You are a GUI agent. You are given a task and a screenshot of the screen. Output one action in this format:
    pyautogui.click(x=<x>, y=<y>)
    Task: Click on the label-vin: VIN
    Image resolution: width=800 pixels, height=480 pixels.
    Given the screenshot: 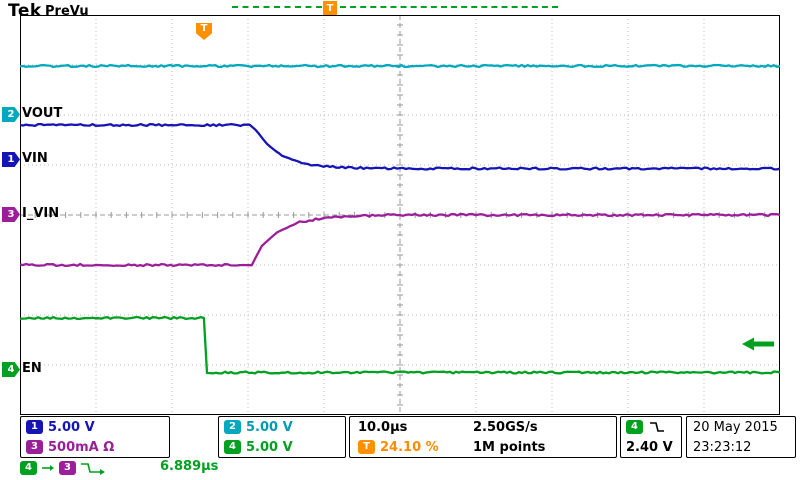 What is the action you would take?
    pyautogui.click(x=35, y=158)
    